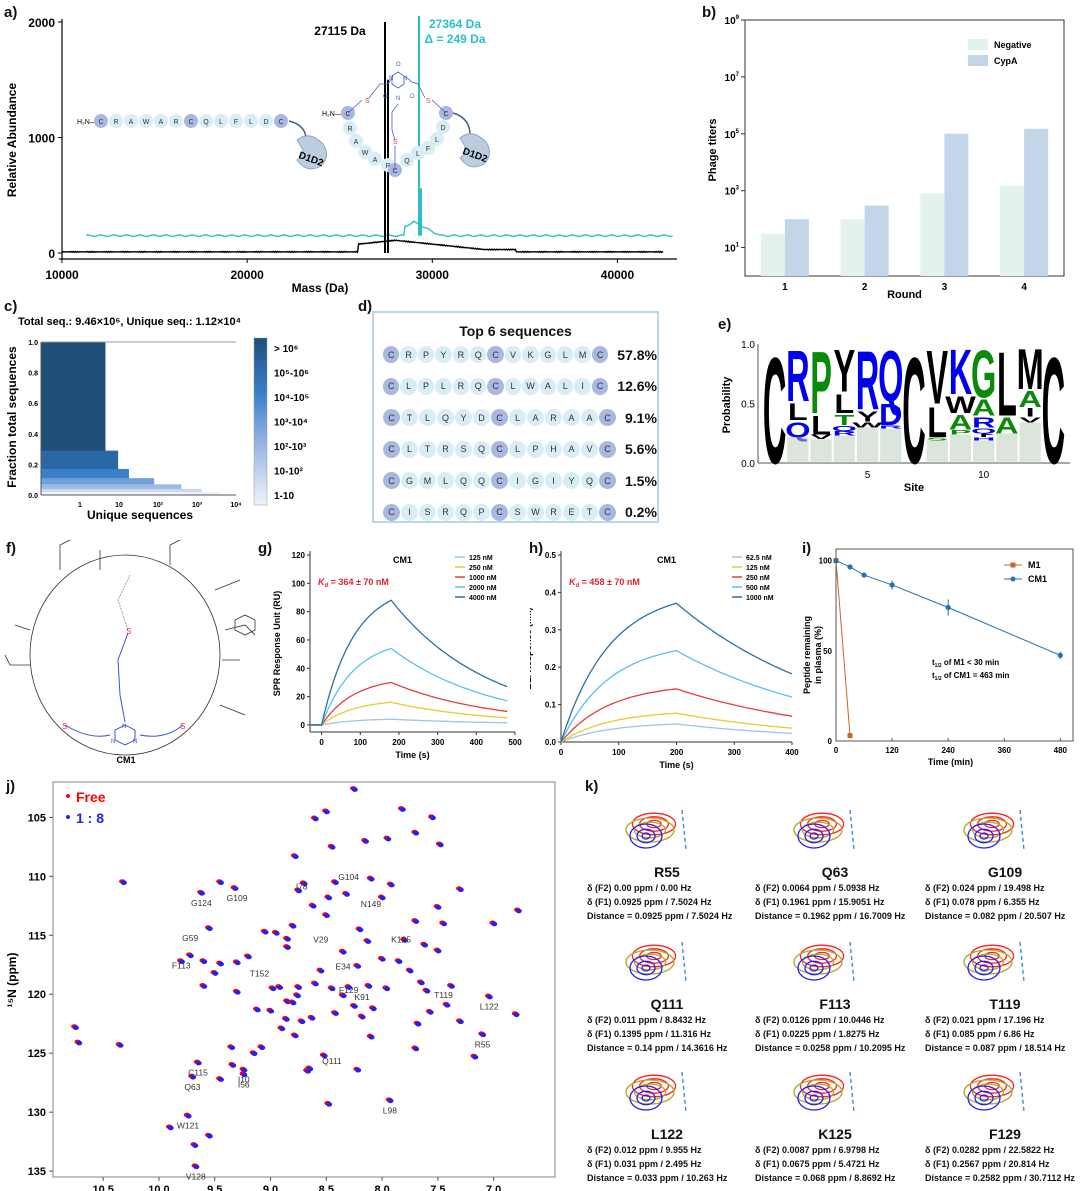  I want to click on residue-bead-cyclic, so click(350, 128).